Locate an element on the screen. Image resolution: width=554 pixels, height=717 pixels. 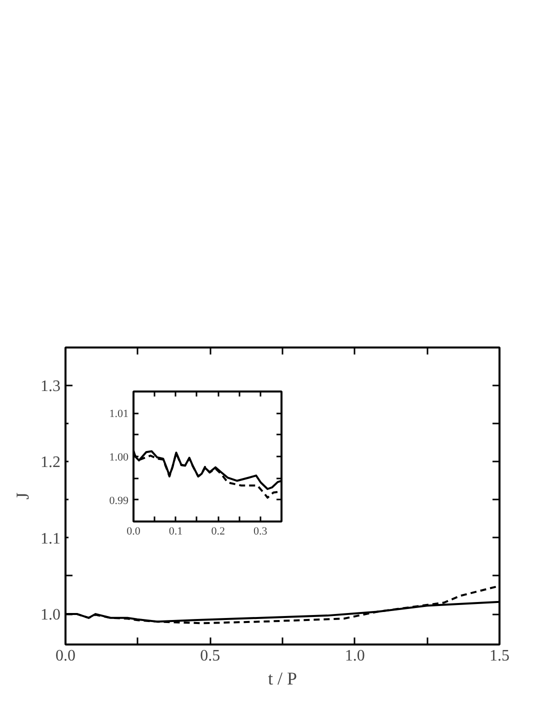
x-tick-label: 0.1 is located at coordinates (175, 532).